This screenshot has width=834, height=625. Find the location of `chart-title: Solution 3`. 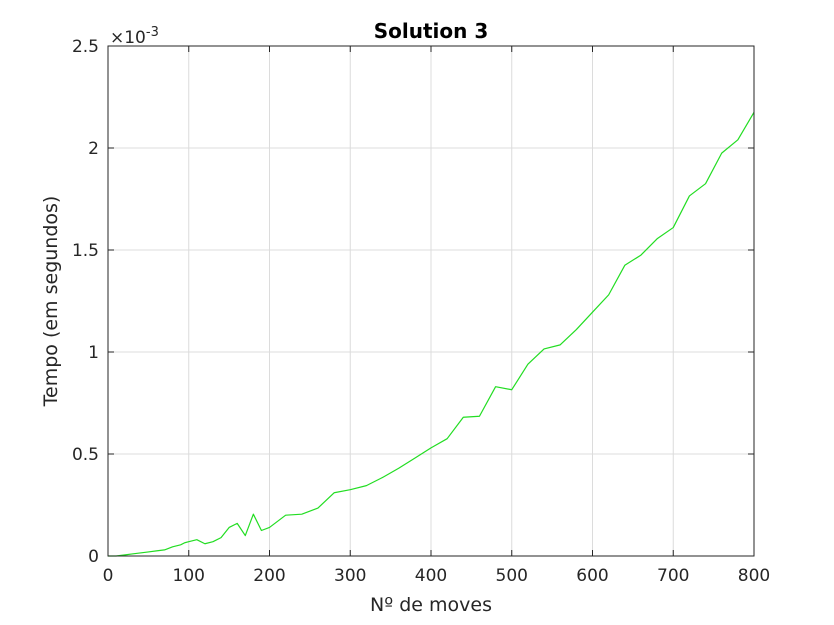

chart-title: Solution 3 is located at coordinates (431, 31).